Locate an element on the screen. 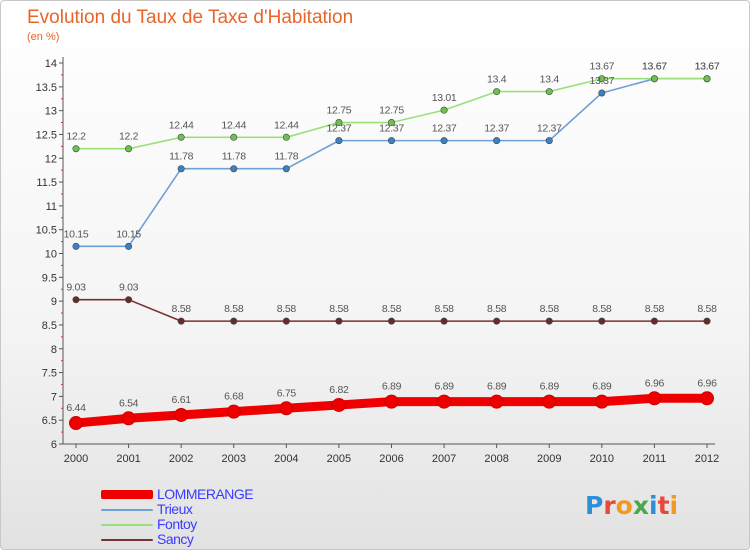 The image size is (750, 550). data-label-trieux: 13.37 is located at coordinates (601, 81).